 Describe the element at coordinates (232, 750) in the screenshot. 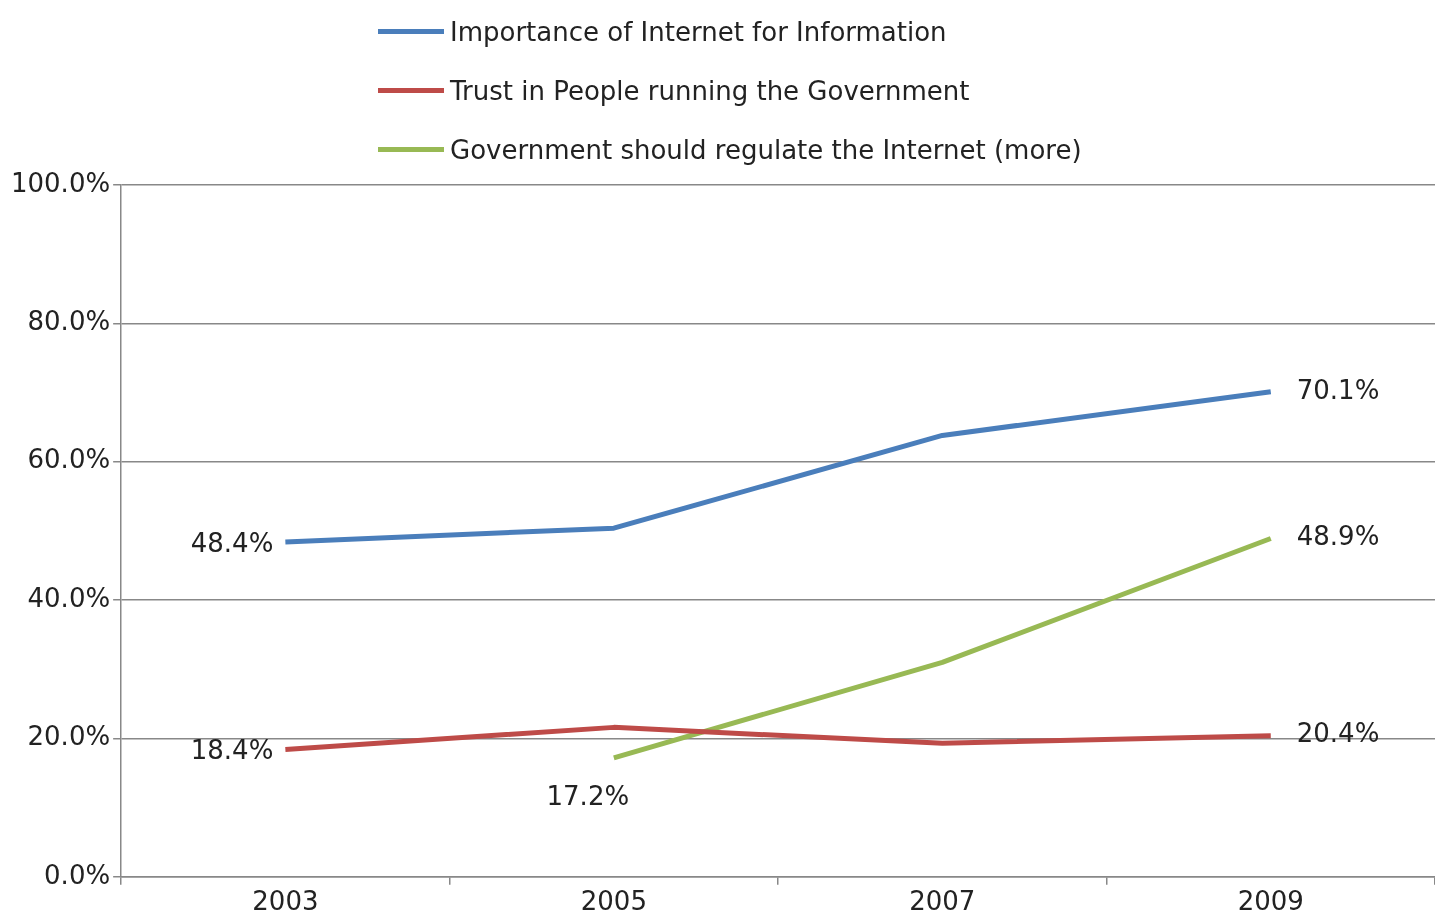

I see `data-label: 18.4%` at that location.